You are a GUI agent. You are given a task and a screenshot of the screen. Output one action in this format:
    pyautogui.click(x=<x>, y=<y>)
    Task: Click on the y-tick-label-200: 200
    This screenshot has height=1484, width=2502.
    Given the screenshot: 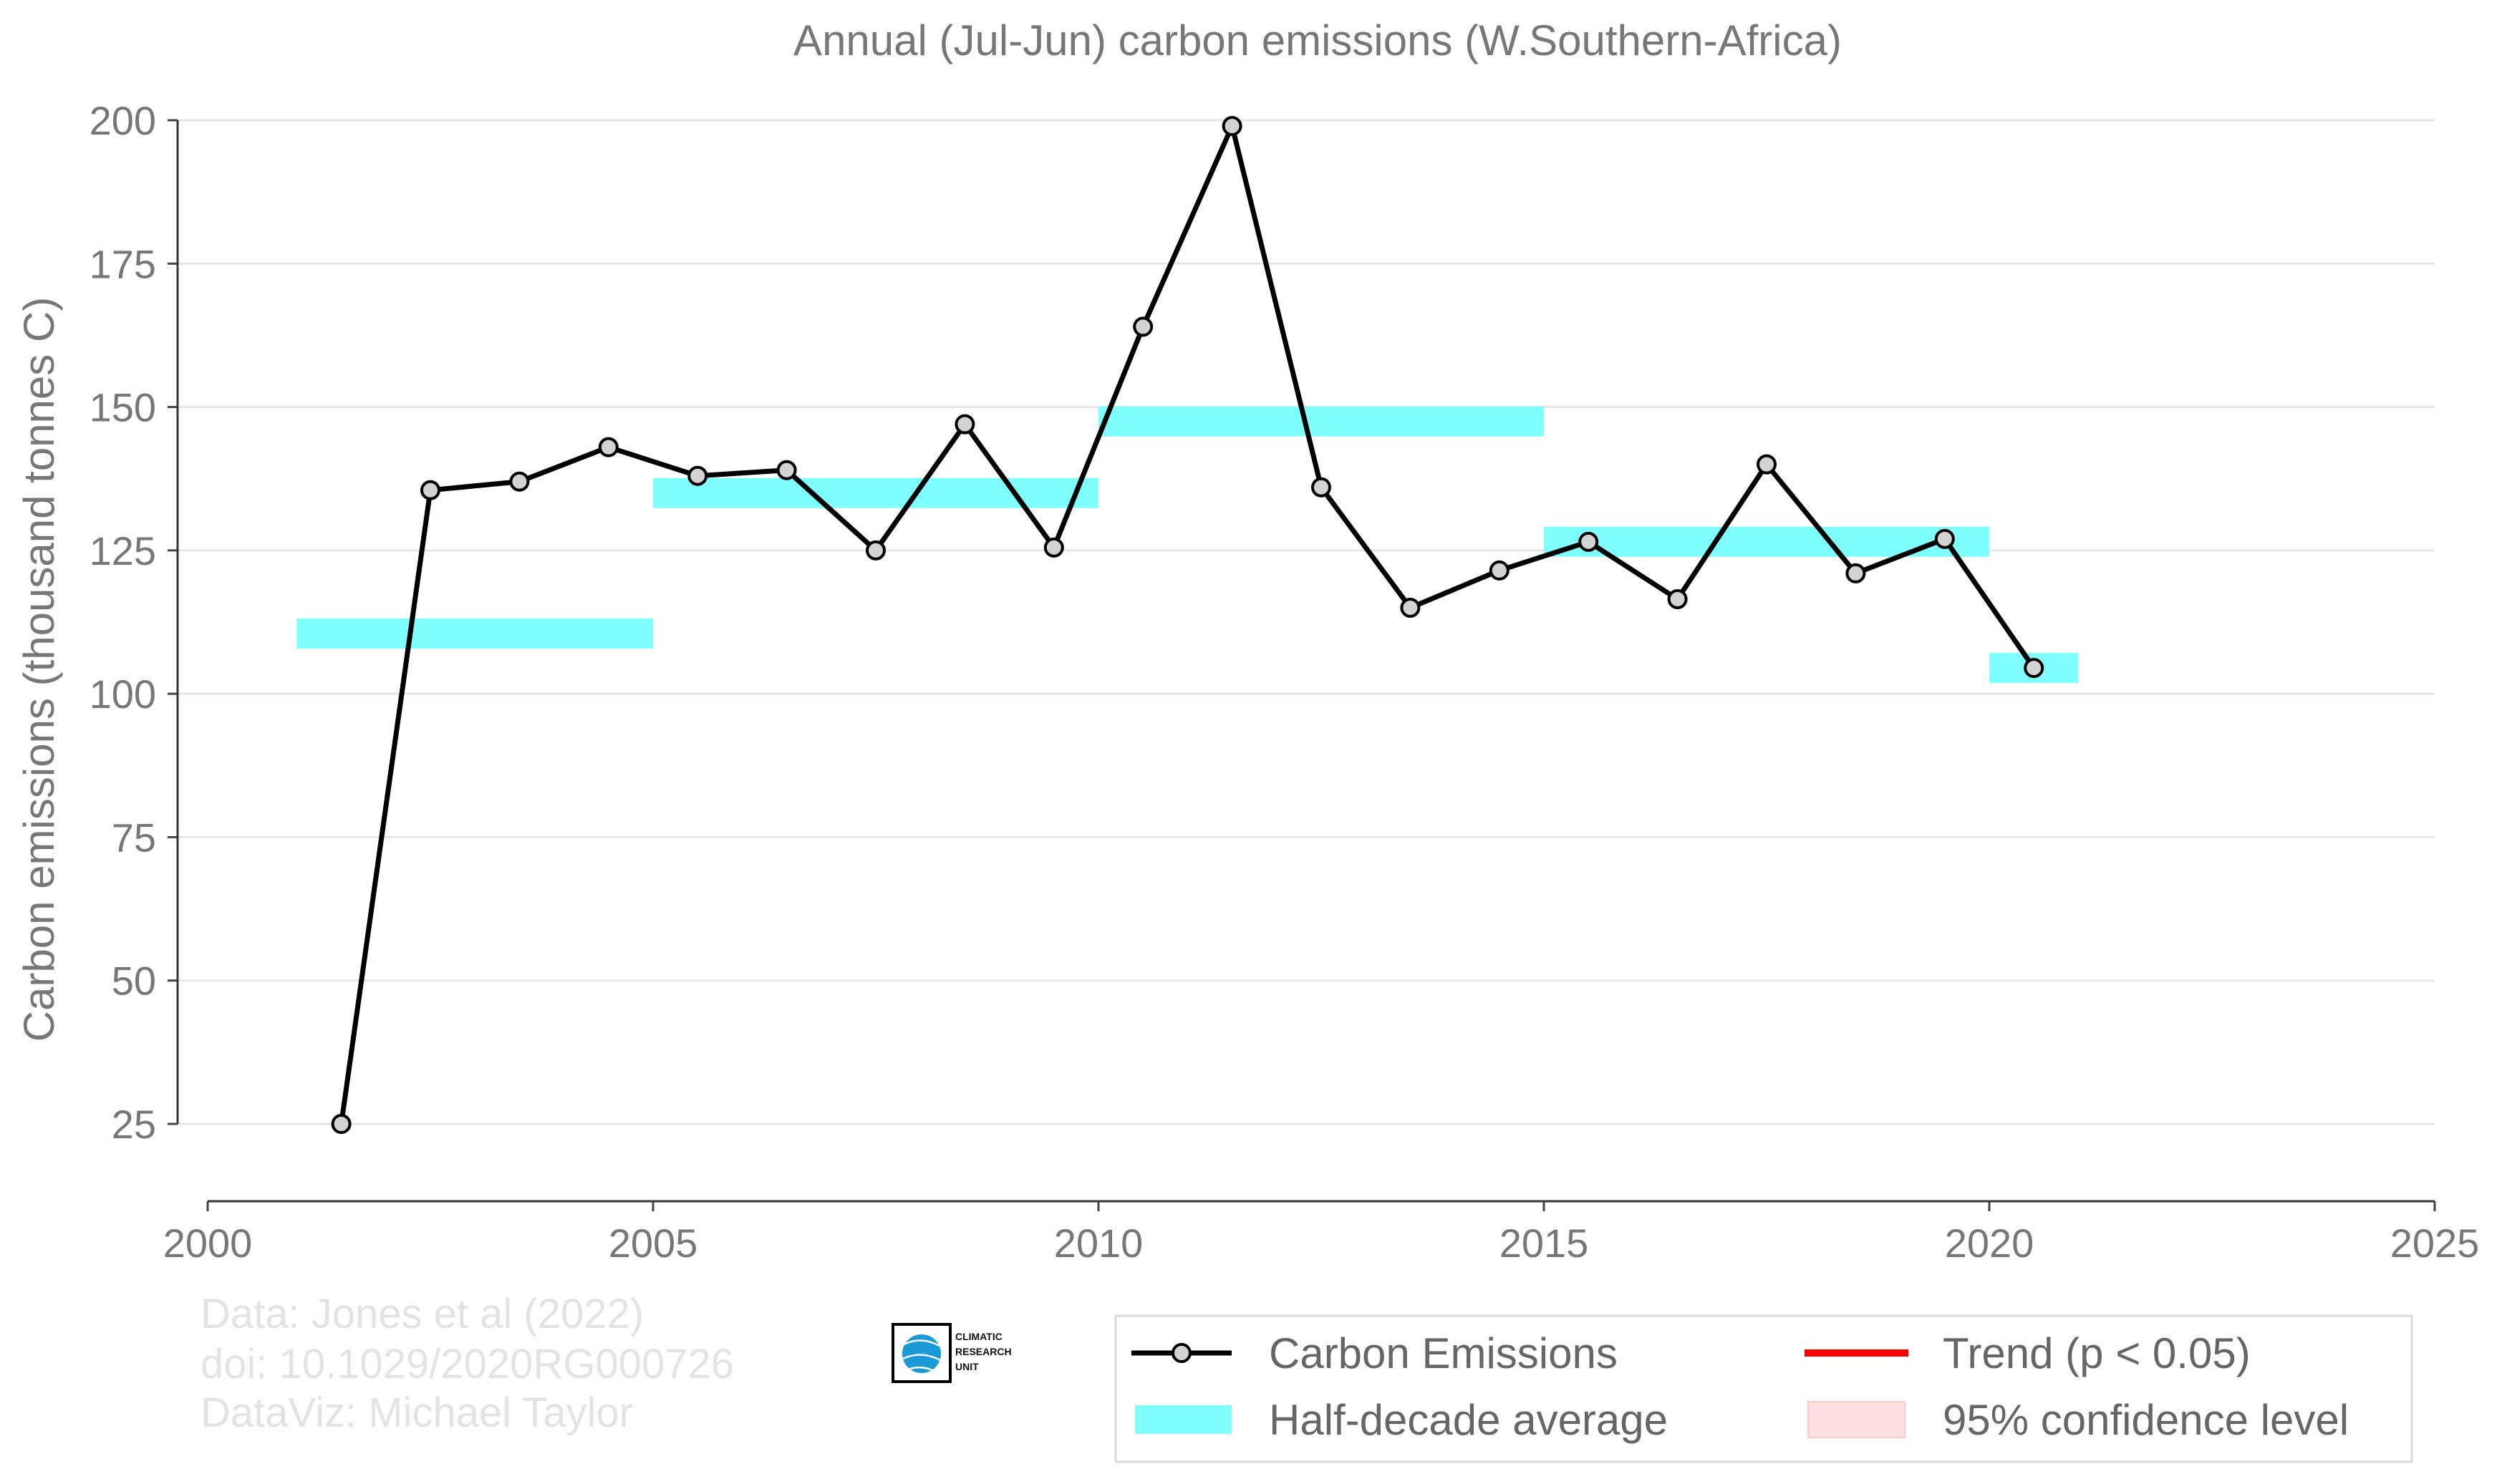 What is the action you would take?
    pyautogui.click(x=123, y=121)
    